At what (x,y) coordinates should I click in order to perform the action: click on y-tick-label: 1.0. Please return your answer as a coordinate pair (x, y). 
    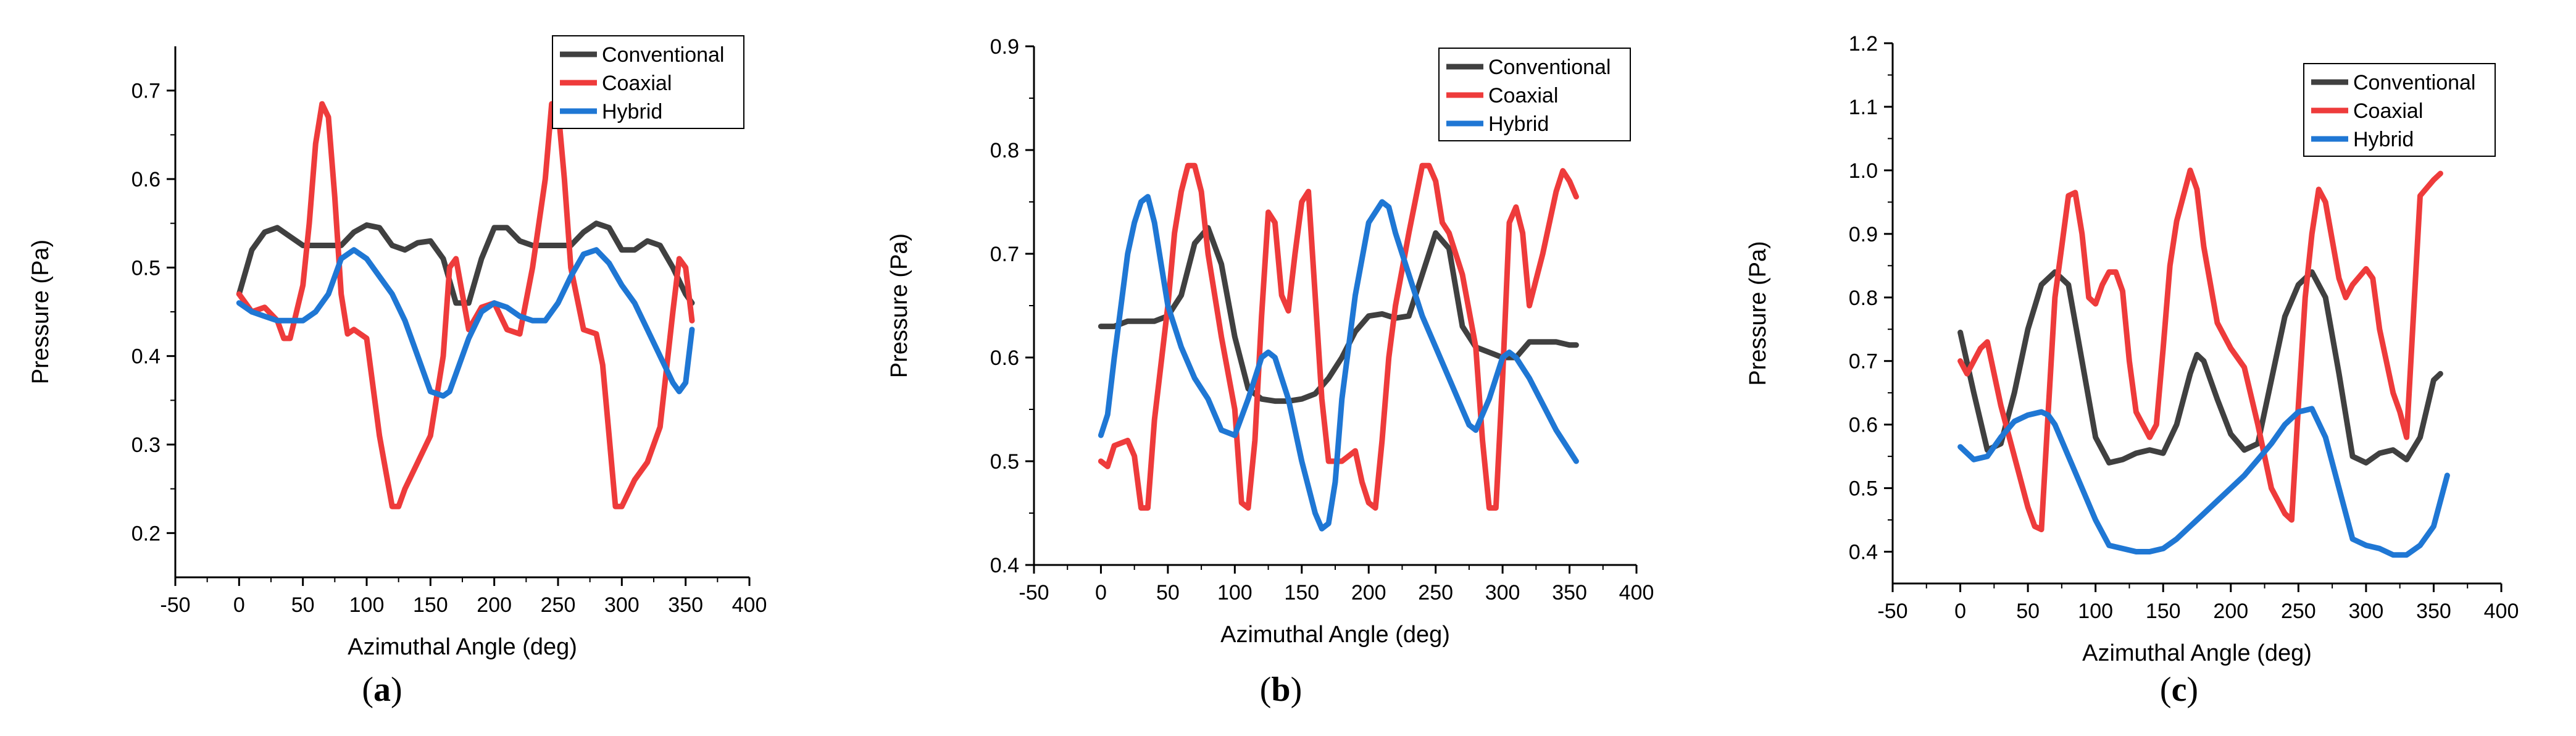
    Looking at the image, I should click on (1863, 171).